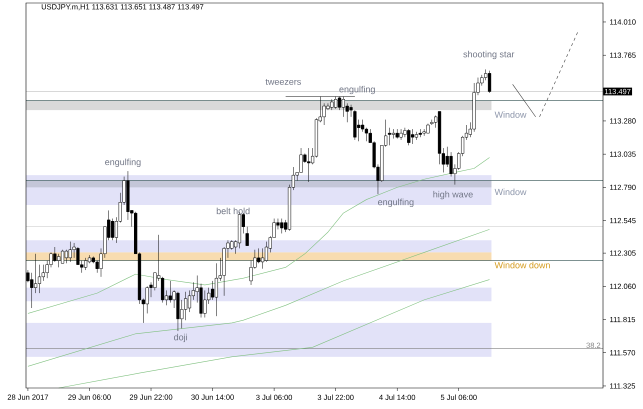 This screenshot has height=409, width=643. What do you see at coordinates (283, 81) in the screenshot?
I see `annotation: tweezers` at bounding box center [283, 81].